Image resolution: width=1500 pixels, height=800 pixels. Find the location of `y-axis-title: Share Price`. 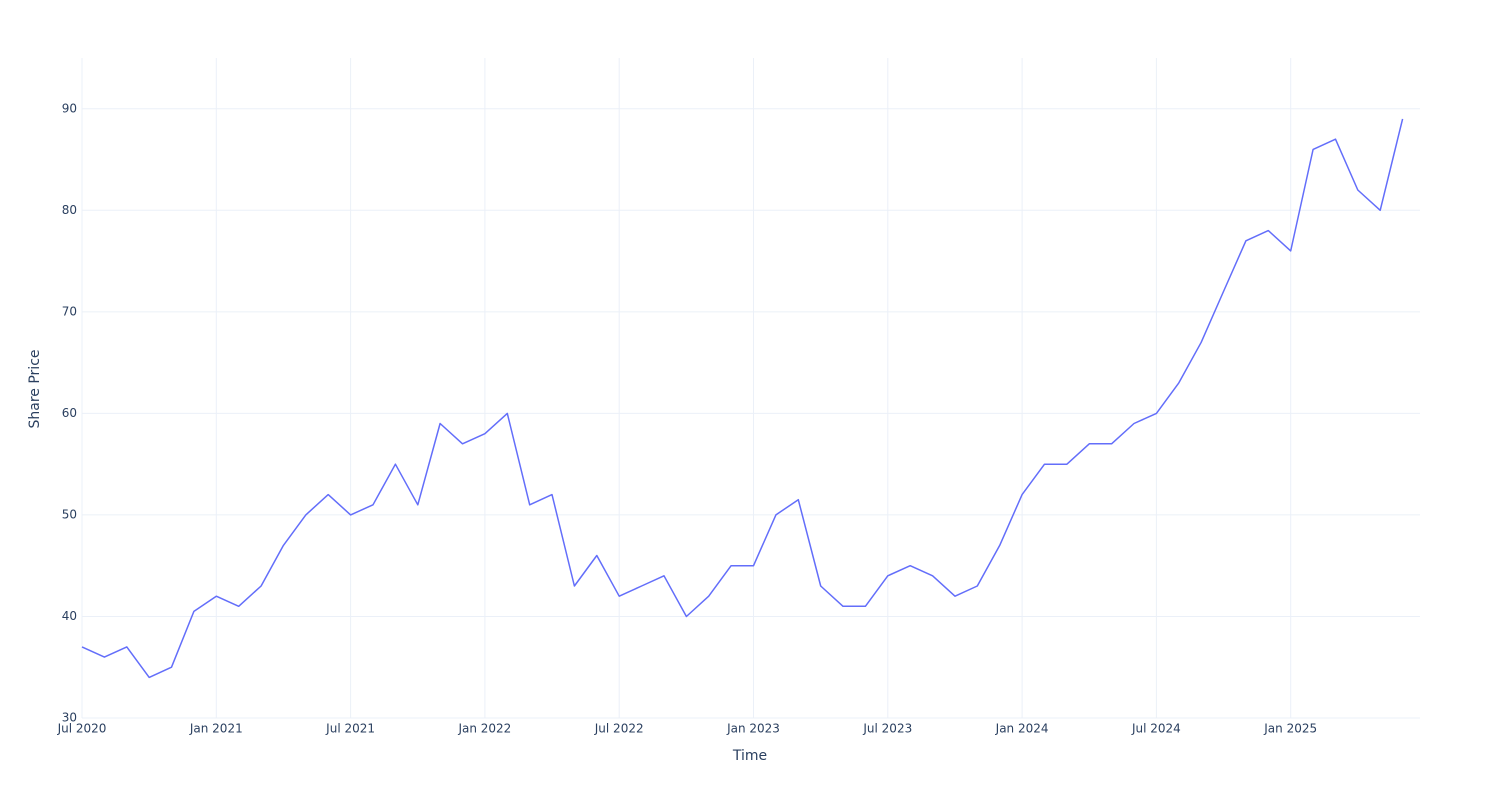

y-axis-title: Share Price is located at coordinates (35, 388).